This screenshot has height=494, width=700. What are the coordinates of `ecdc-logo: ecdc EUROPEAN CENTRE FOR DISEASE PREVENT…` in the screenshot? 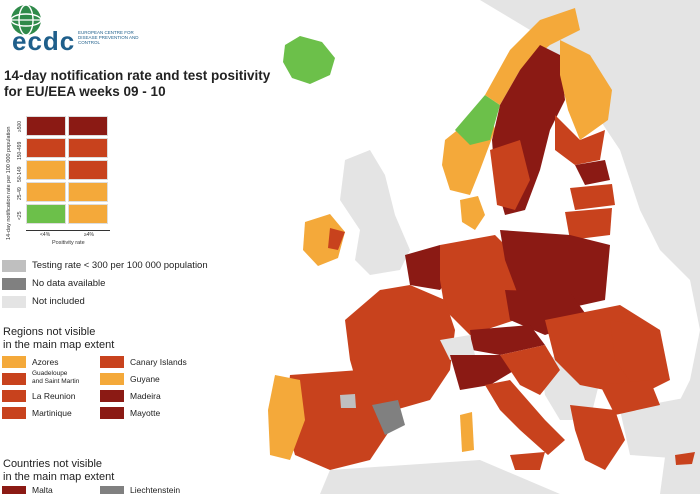 It's located at (72, 32).